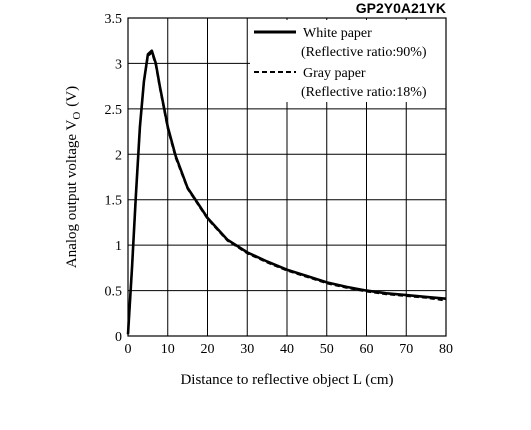 The height and width of the screenshot is (430, 531). What do you see at coordinates (287, 349) in the screenshot?
I see `x-tick-label: 40` at bounding box center [287, 349].